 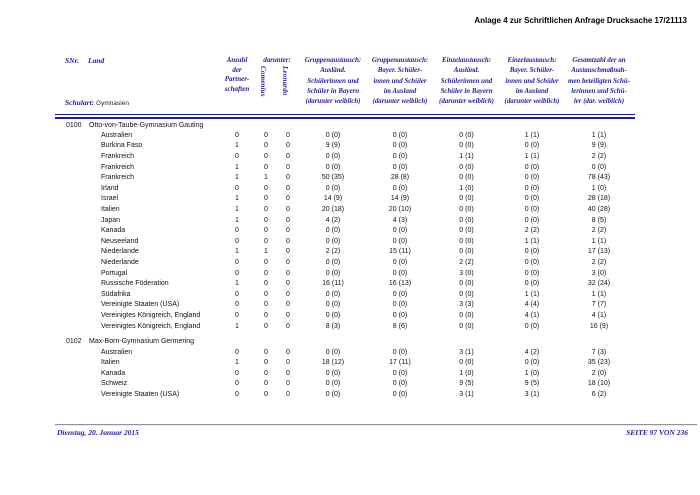 What do you see at coordinates (599, 71) in the screenshot?
I see `header-line: Austauschmaßnah-` at bounding box center [599, 71].